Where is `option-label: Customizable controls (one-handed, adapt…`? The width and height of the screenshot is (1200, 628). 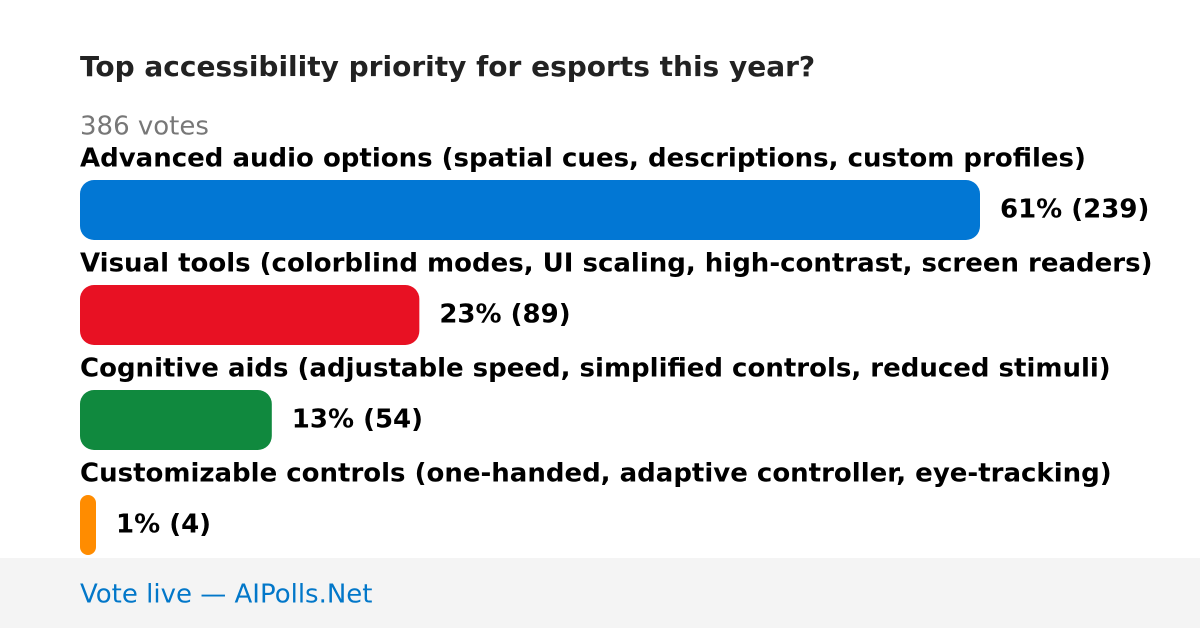 option-label: Customizable controls (one-handed, adapt… is located at coordinates (596, 474).